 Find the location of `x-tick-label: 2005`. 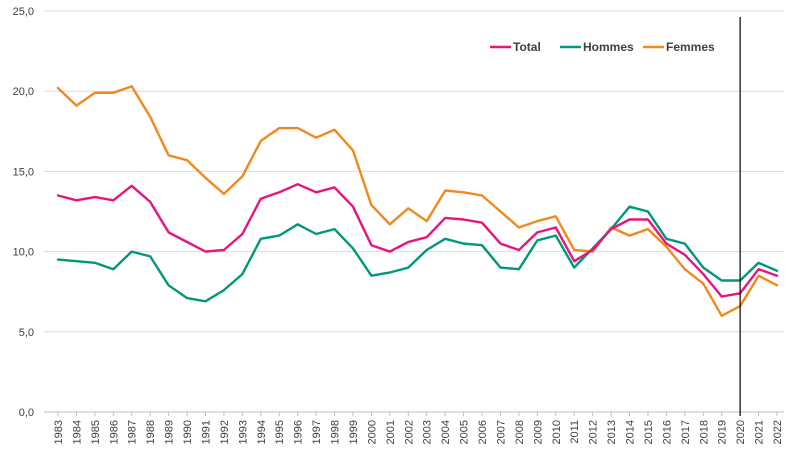

x-tick-label: 2005 is located at coordinates (465, 432).